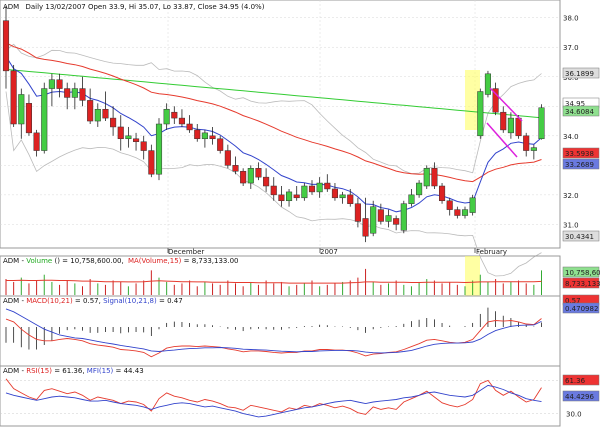  I want to click on mfi-badge: 44.4296, so click(581, 396).